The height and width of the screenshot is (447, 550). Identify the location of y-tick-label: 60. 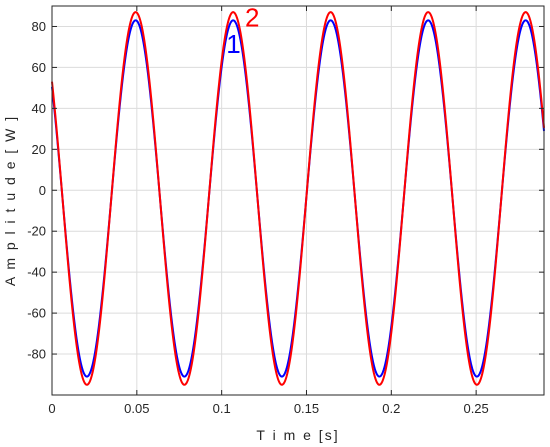
(39, 67).